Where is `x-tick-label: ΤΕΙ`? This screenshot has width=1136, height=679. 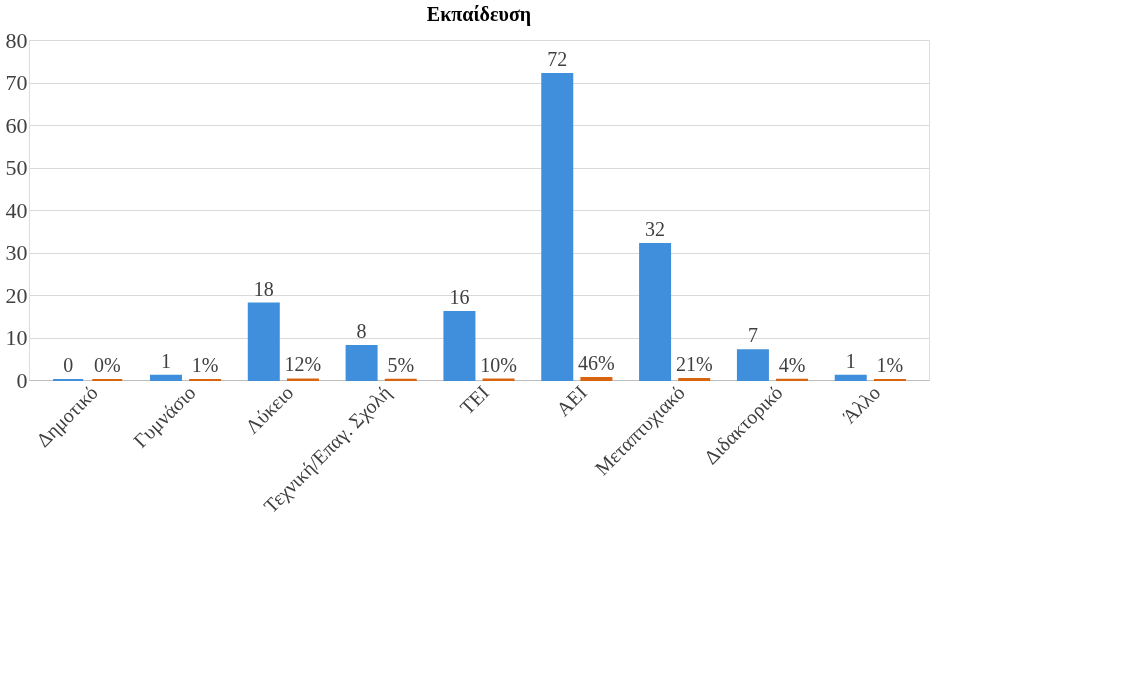
x-tick-label: ΤΕΙ is located at coordinates (474, 400).